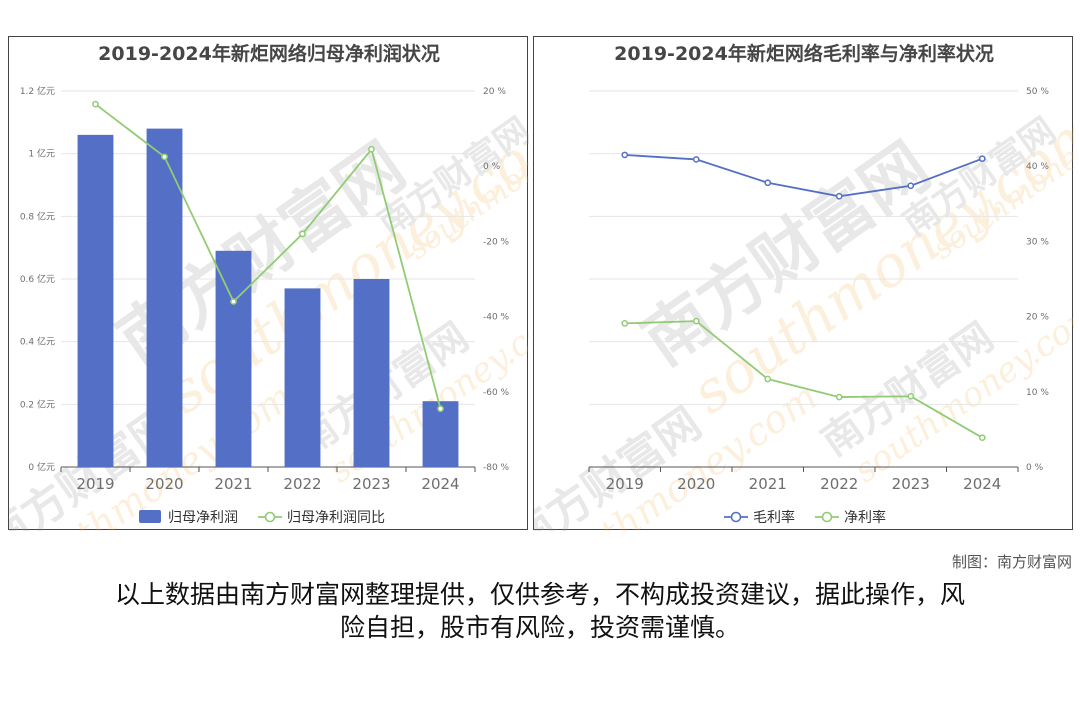  I want to click on y-left-tick-label: 1 亿元, so click(41, 154).